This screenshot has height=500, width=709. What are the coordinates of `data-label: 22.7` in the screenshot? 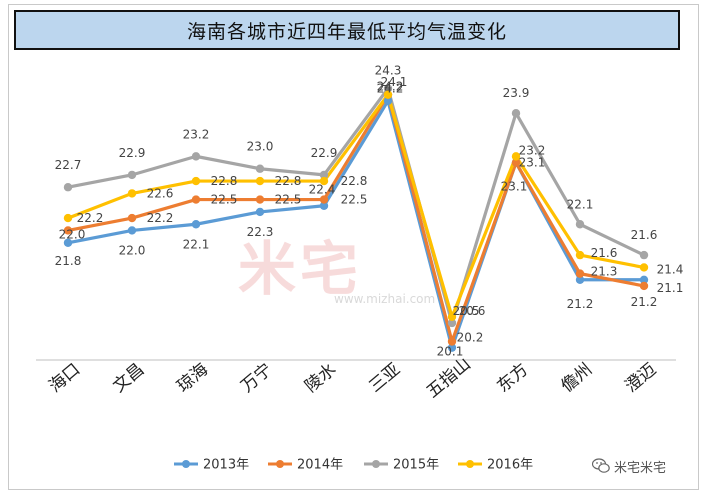 It's located at (68, 165).